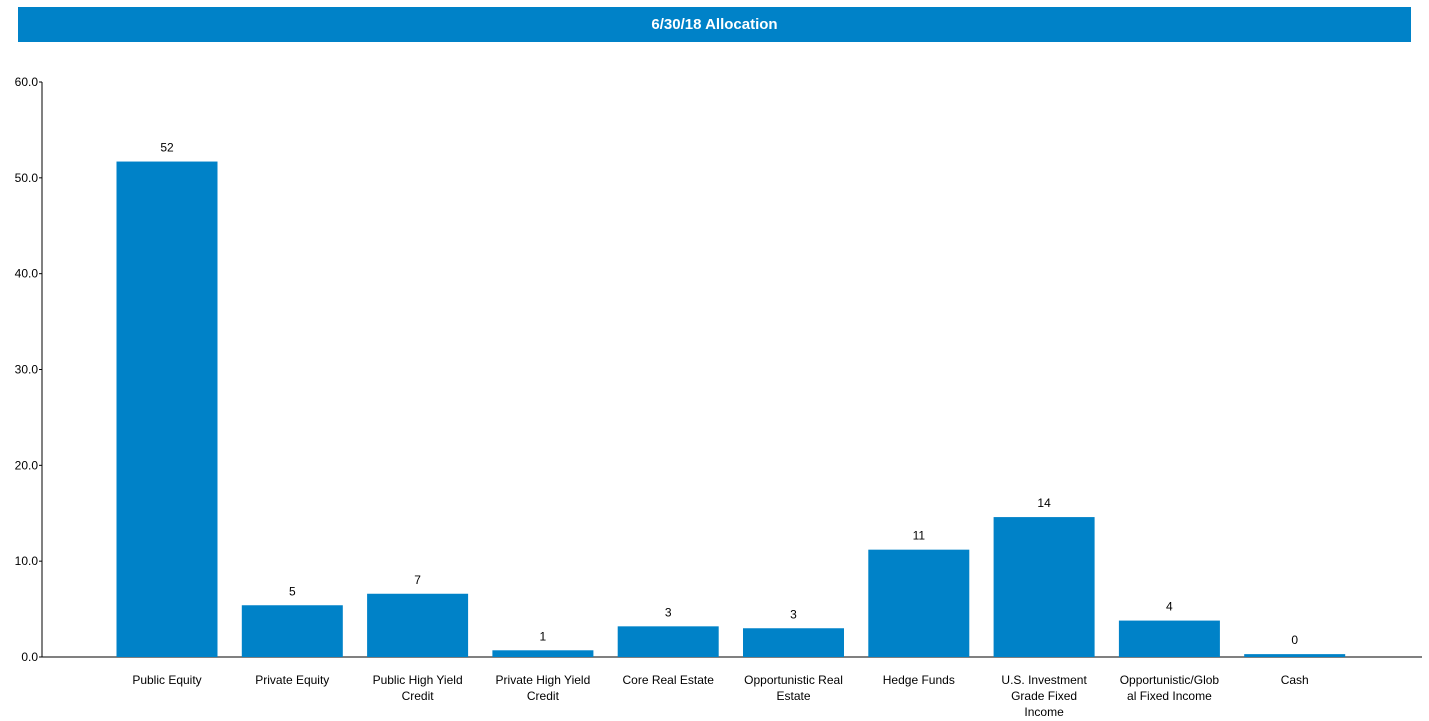 The image size is (1429, 721). I want to click on x-category-label-line: Estate, so click(793, 696).